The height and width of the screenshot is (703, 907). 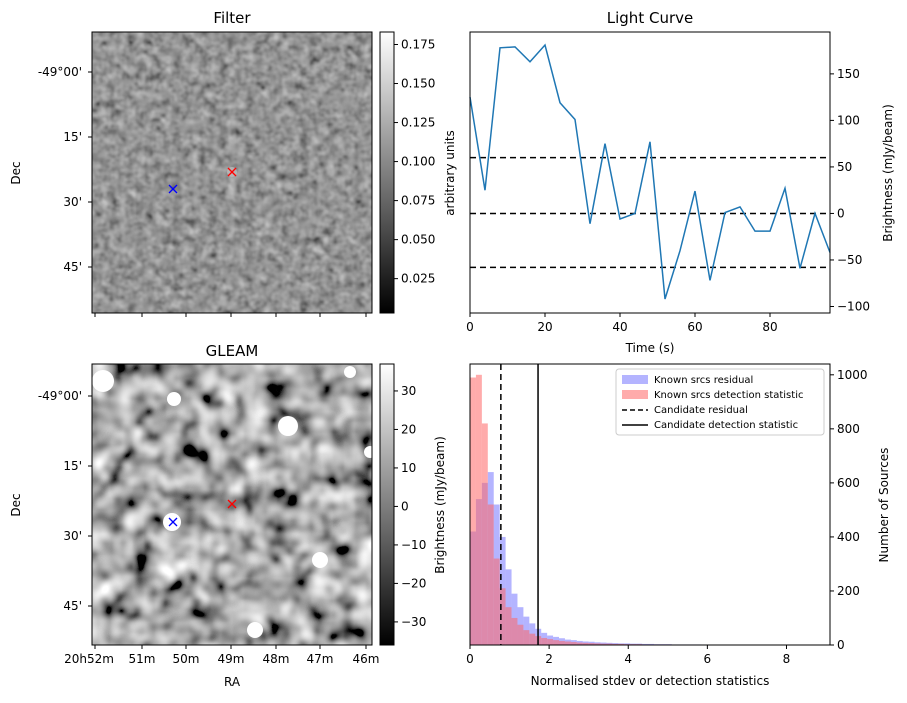 What do you see at coordinates (405, 506) in the screenshot?
I see `gleam-colorbar-tick-label-3: 0` at bounding box center [405, 506].